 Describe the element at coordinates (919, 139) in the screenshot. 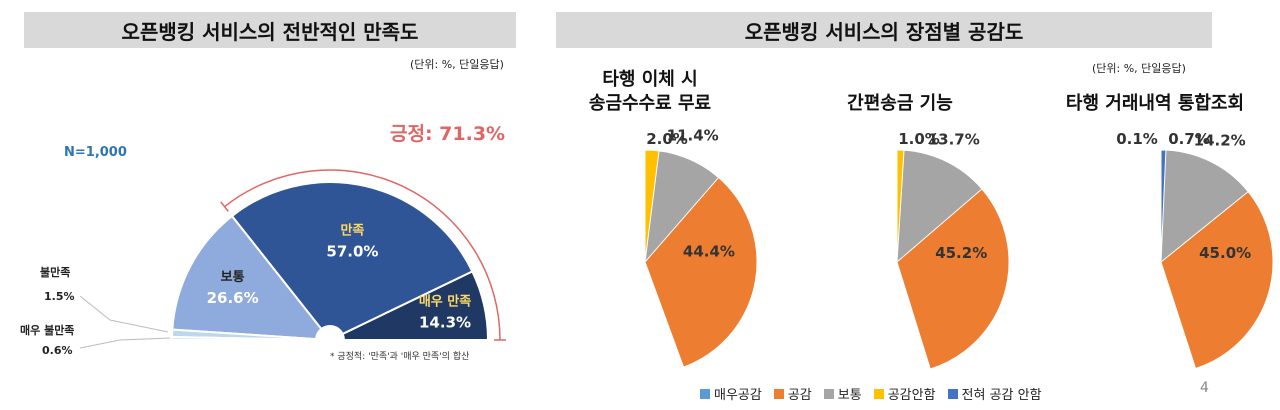

I see `pie-simple-transfer-label-3: 1.0%` at that location.